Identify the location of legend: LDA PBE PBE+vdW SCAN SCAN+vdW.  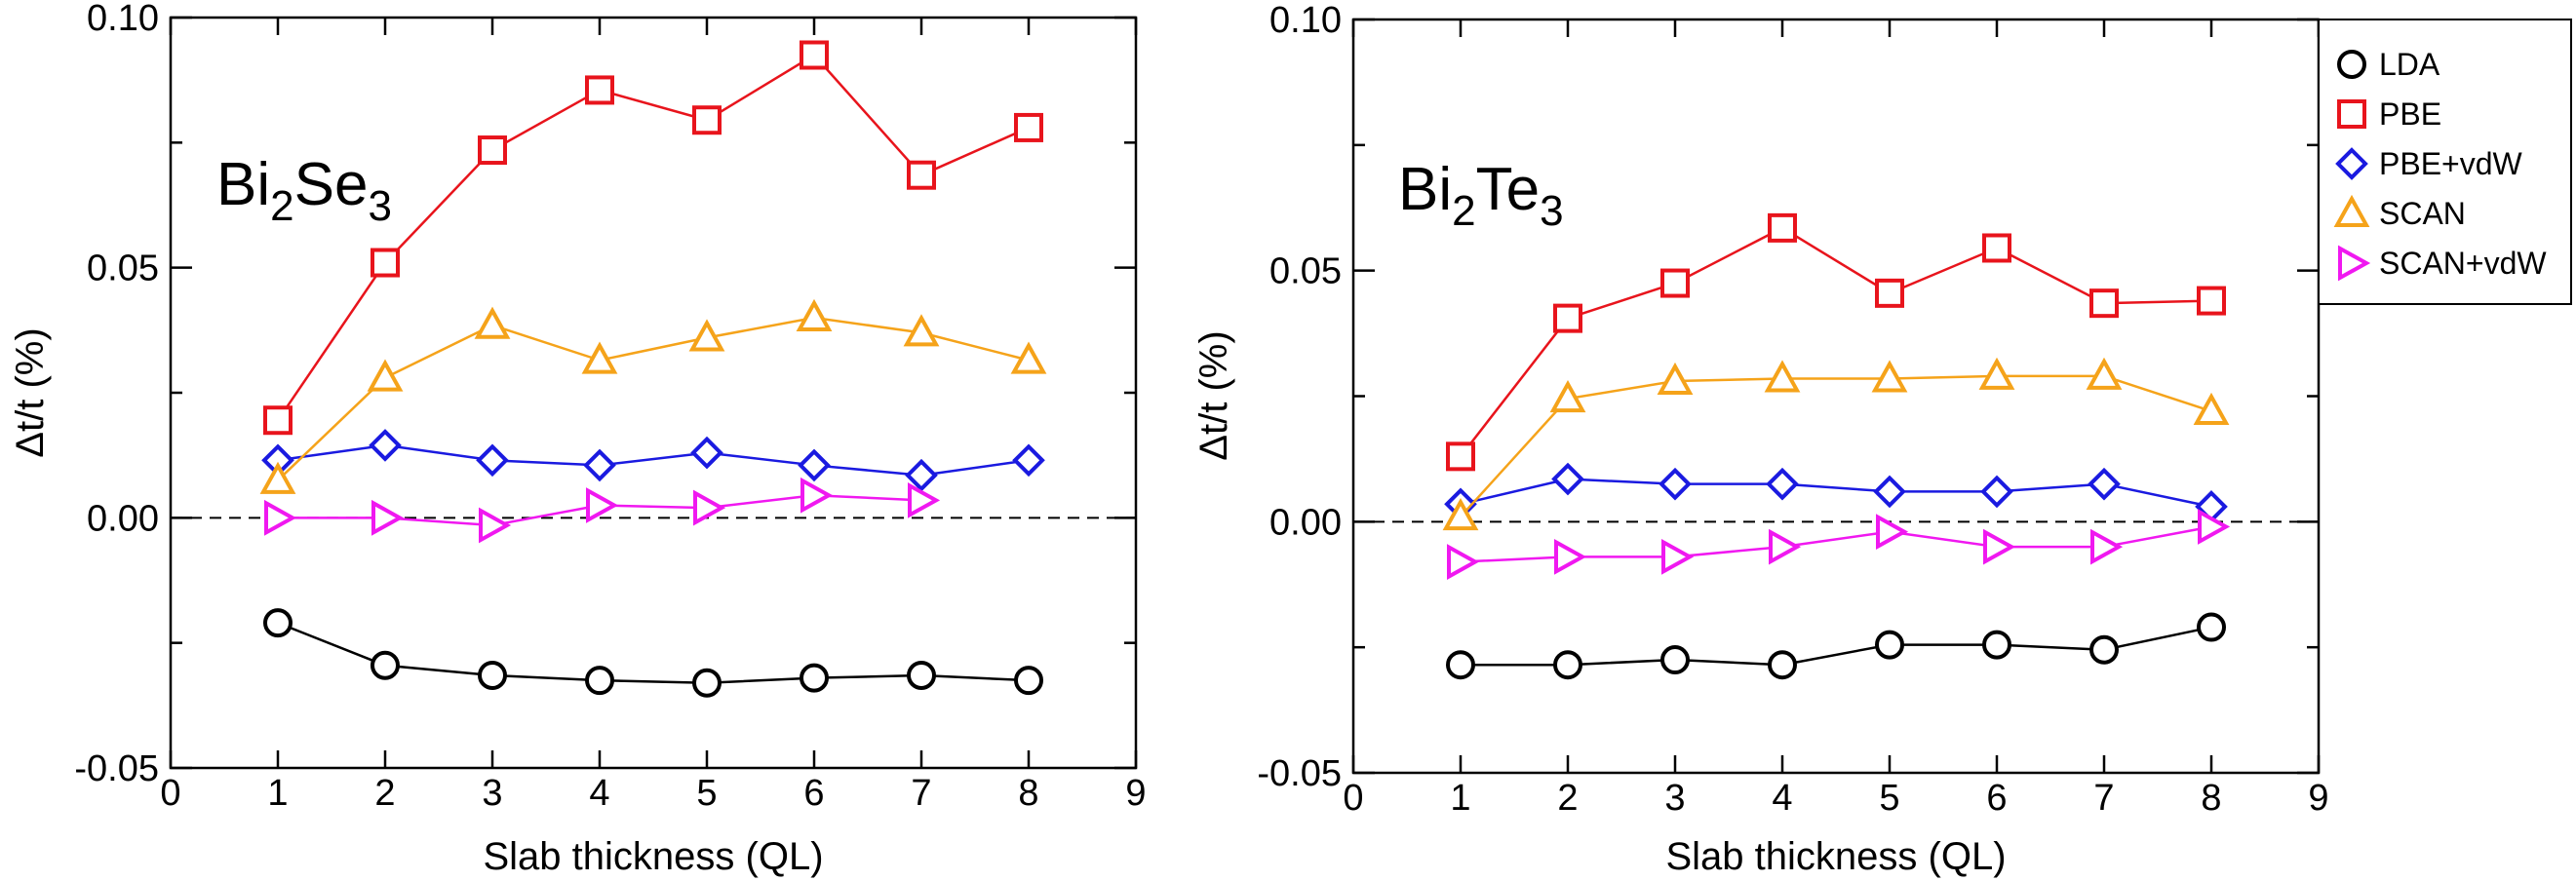
(2445, 162).